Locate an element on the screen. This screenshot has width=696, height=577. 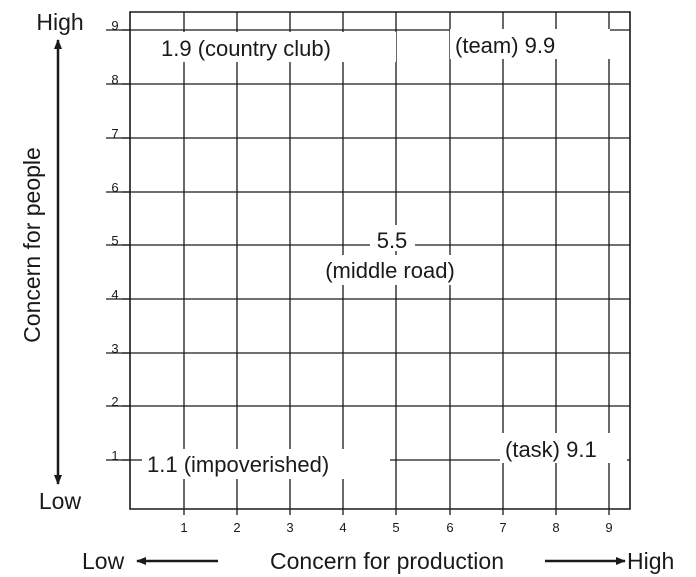
x-tick-6: 6 is located at coordinates (449, 527).